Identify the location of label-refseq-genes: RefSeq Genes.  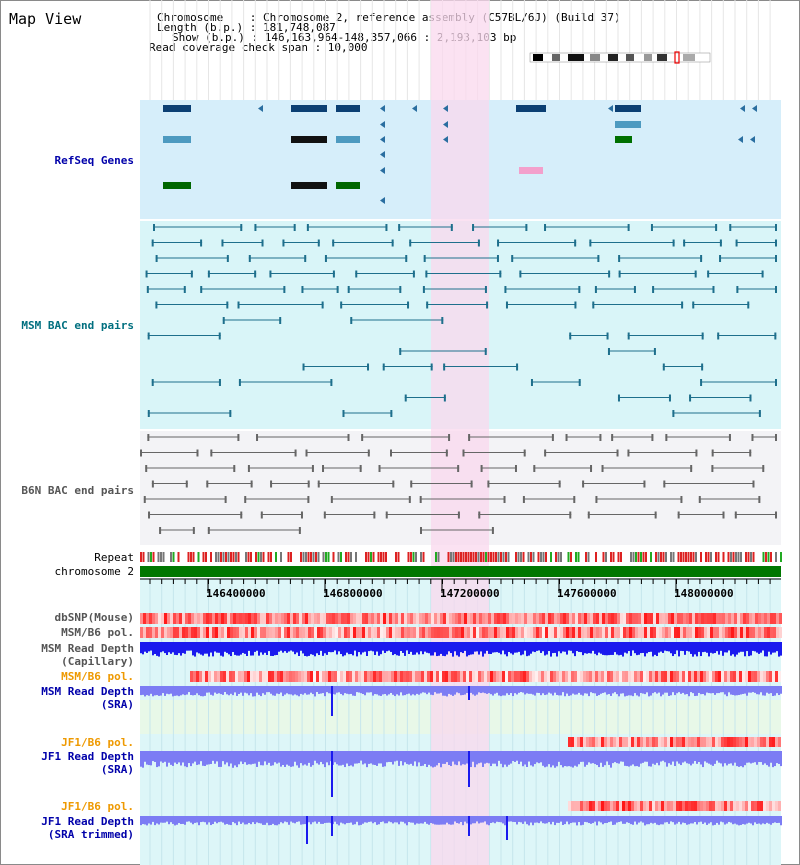
(94, 160).